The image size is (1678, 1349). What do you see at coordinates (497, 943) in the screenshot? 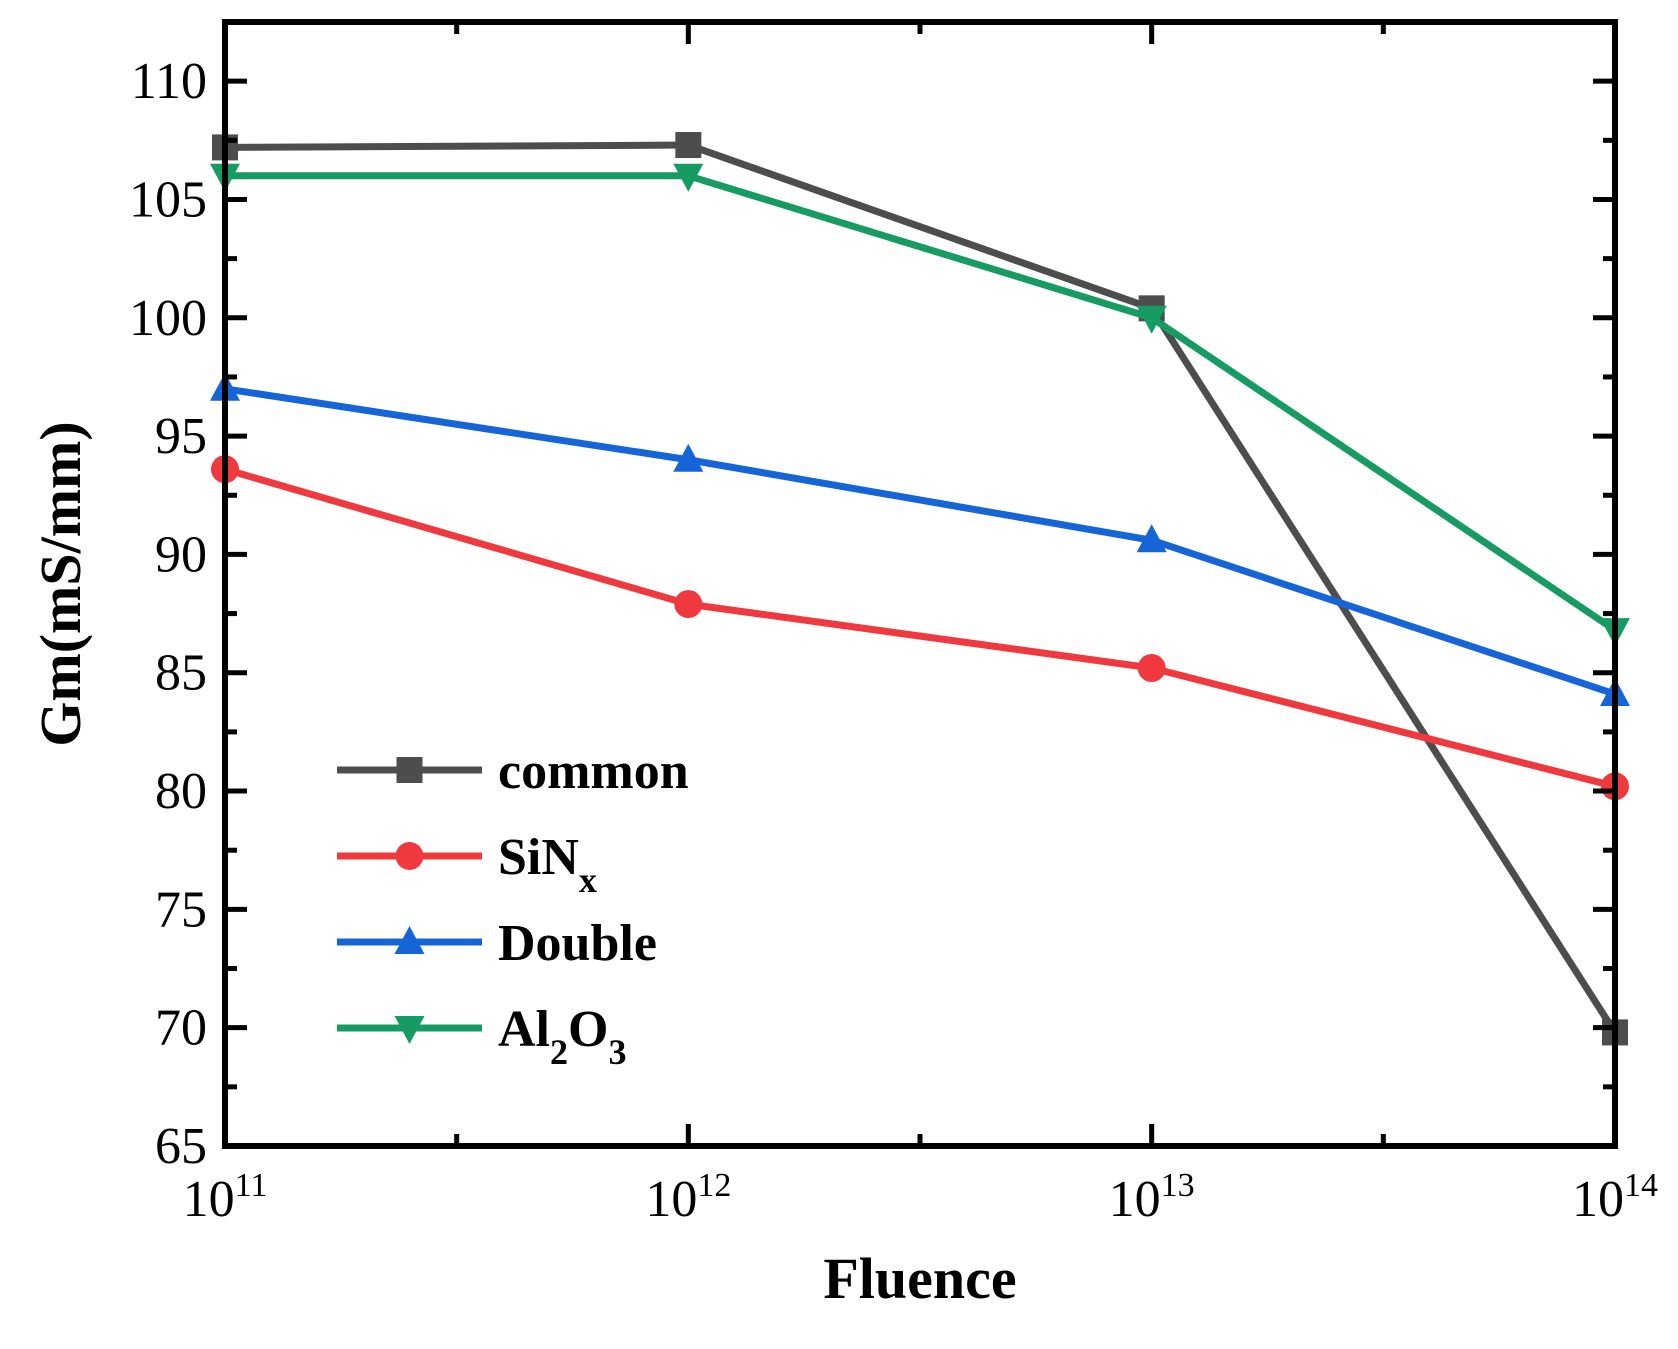
I see `legend-item-Double: Double` at bounding box center [497, 943].